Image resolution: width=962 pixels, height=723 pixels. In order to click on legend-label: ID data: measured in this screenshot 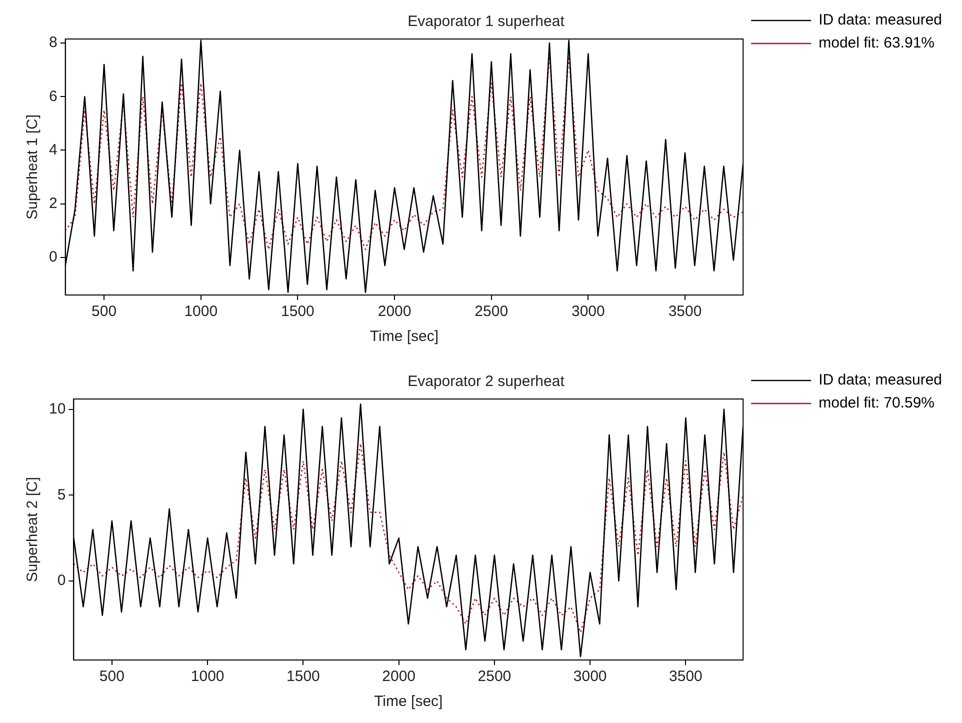, I will do `click(880, 20)`.